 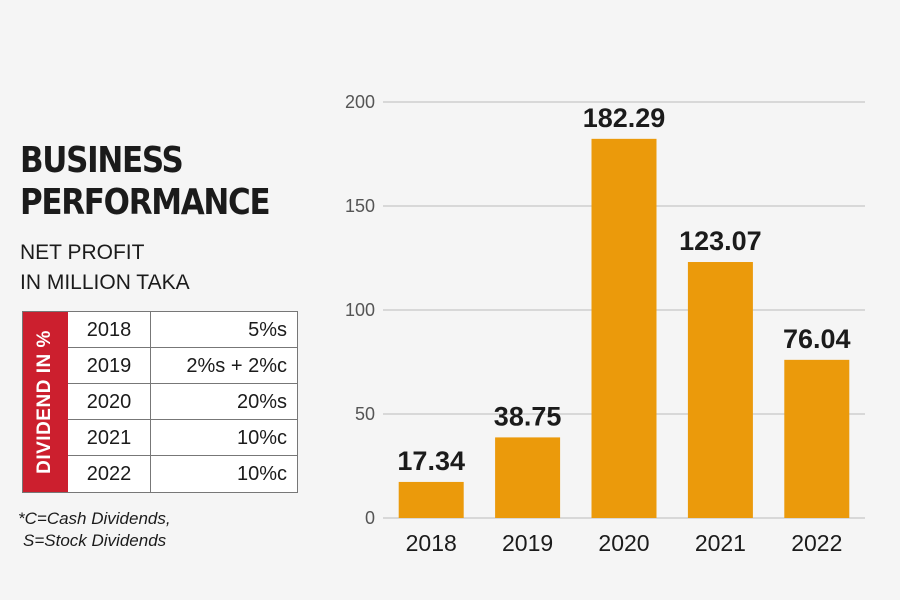 I want to click on data-label: 123.07, so click(x=720, y=241).